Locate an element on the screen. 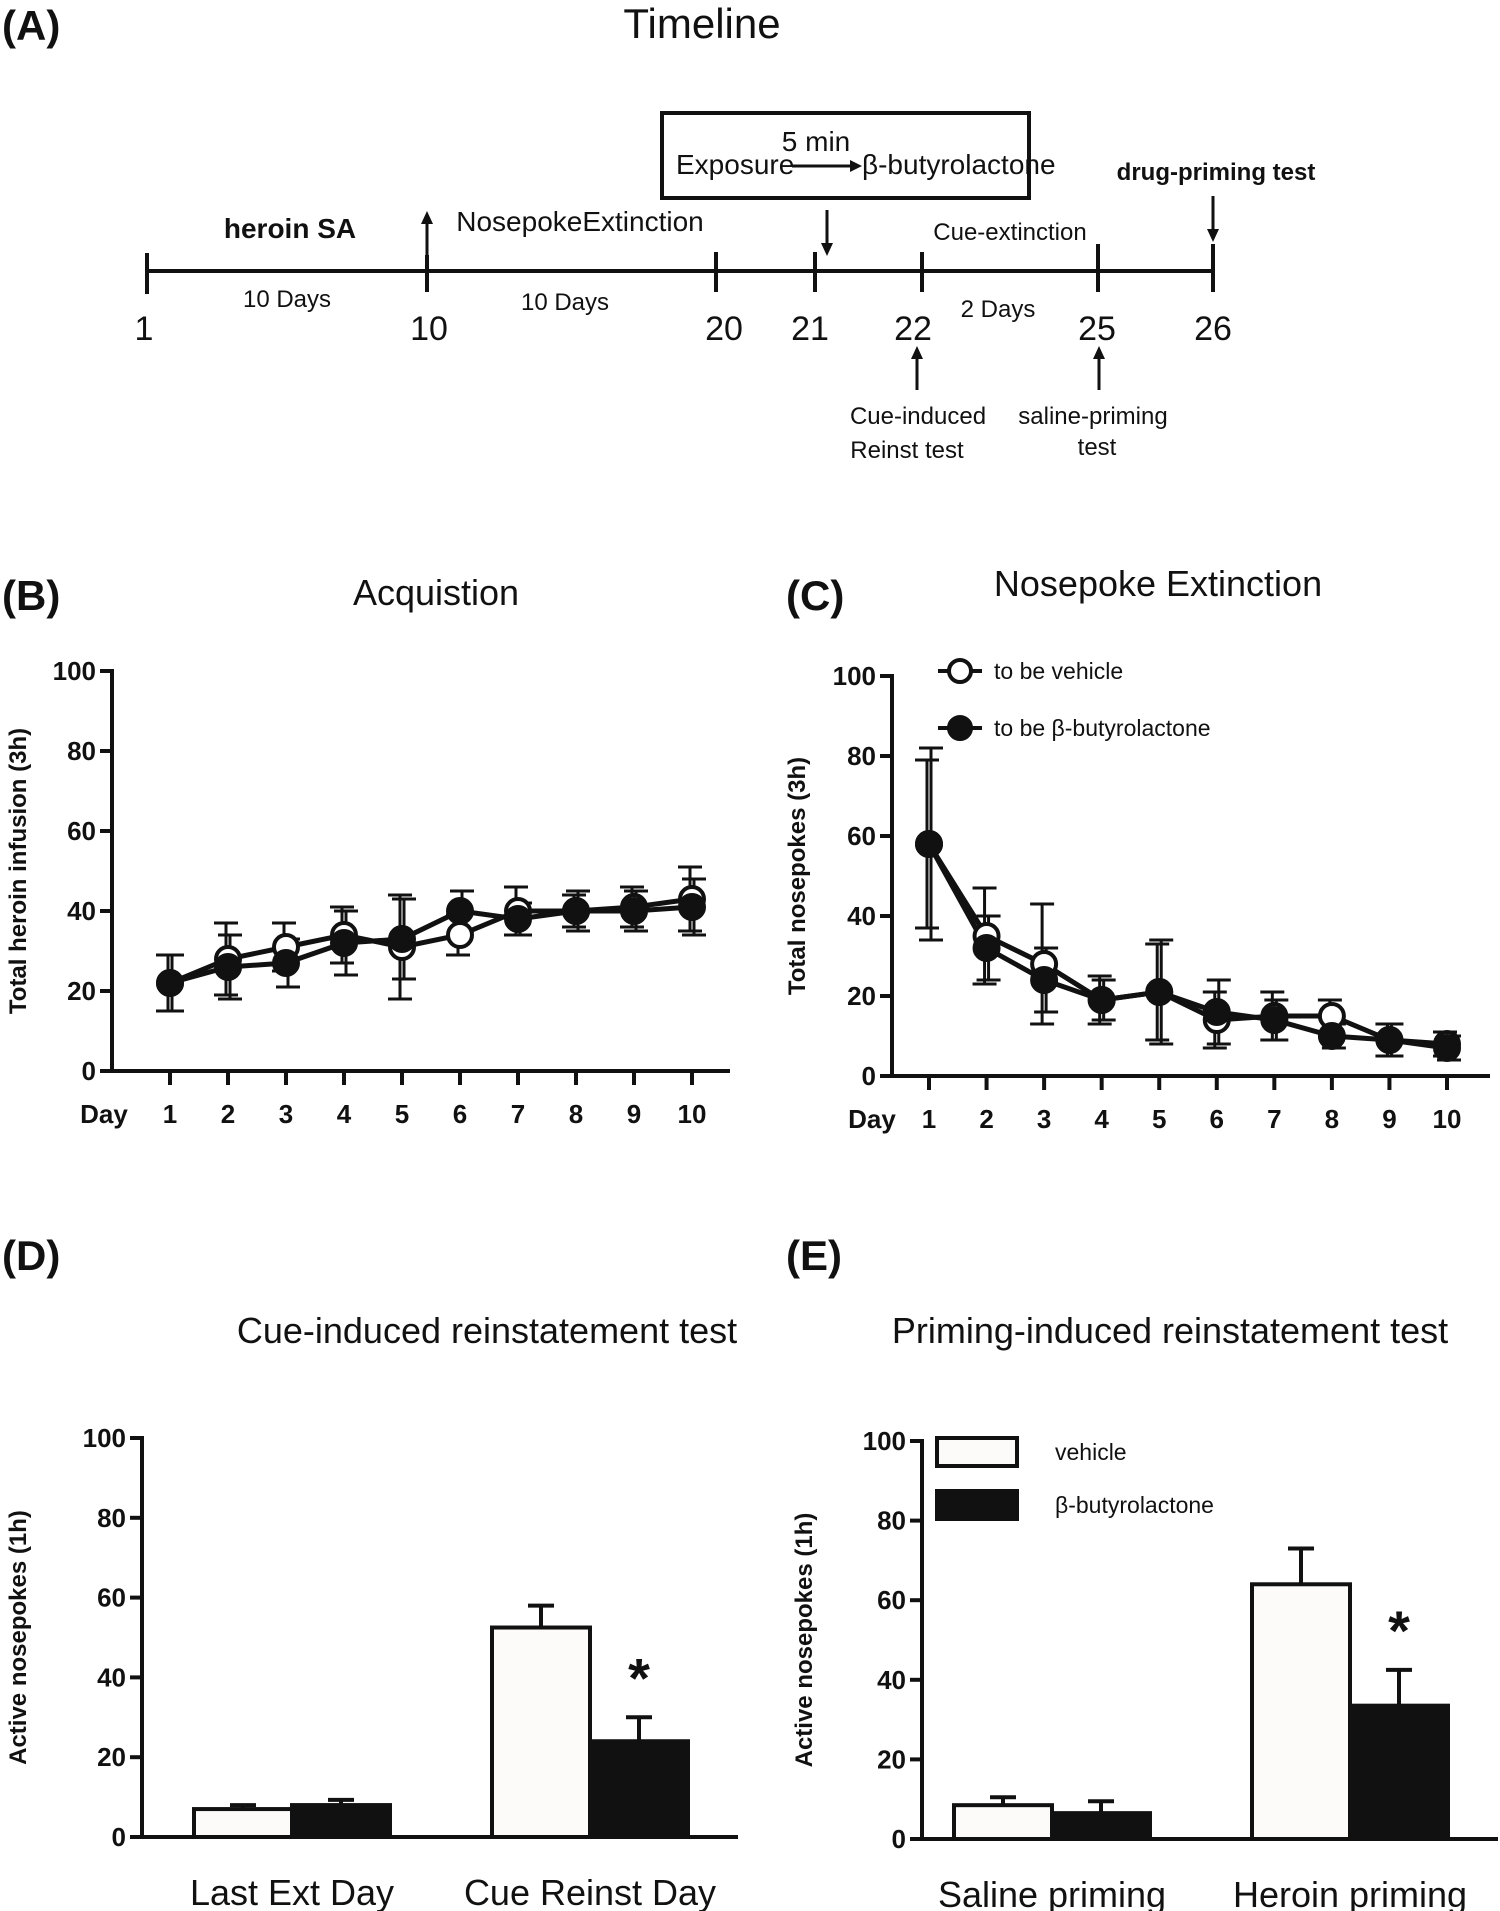 This screenshot has height=1911, width=1500. chart-b-y-axis-label: Total heroin infusion (3h) is located at coordinates (18, 871).